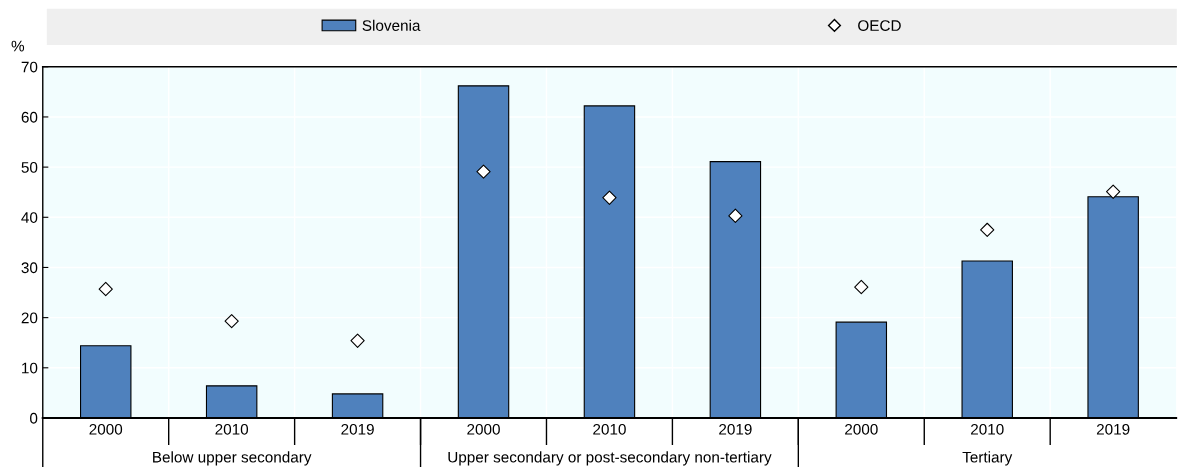 The width and height of the screenshot is (1188, 467). What do you see at coordinates (987, 458) in the screenshot?
I see `text: Tertiary` at bounding box center [987, 458].